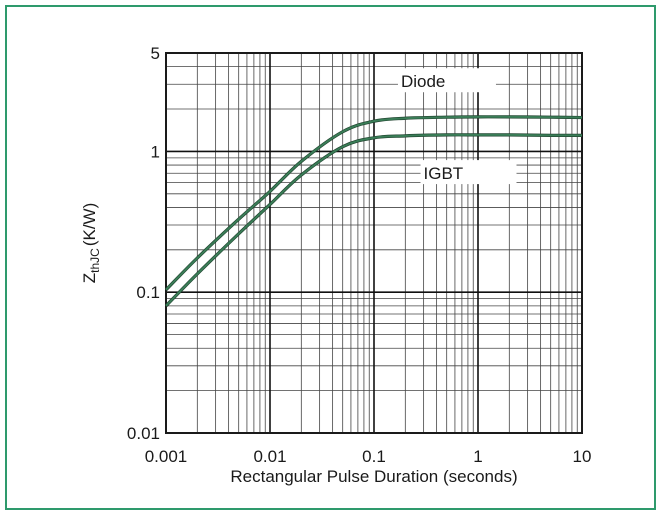  I want to click on y-tick-label: 0.1, so click(148, 292).